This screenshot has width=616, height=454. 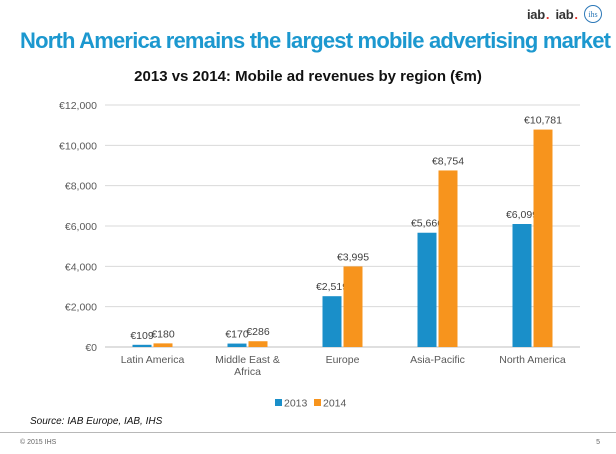 What do you see at coordinates (593, 14) in the screenshot?
I see `ihs-logo: ihs` at bounding box center [593, 14].